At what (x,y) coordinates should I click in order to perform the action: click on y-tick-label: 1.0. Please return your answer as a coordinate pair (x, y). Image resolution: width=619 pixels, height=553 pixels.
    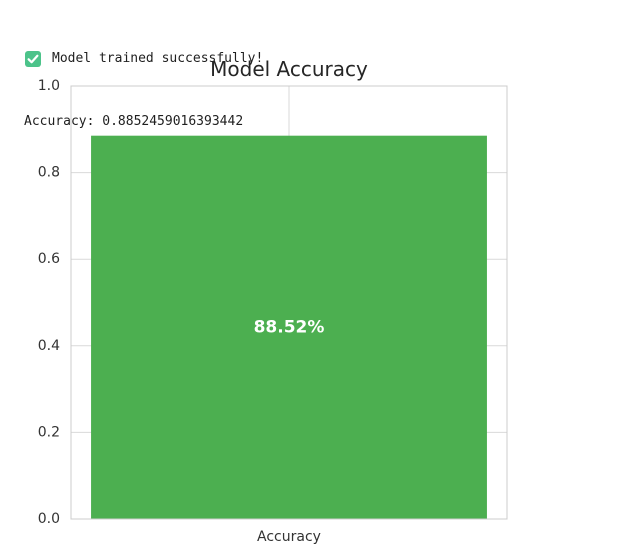
    Looking at the image, I should click on (49, 86).